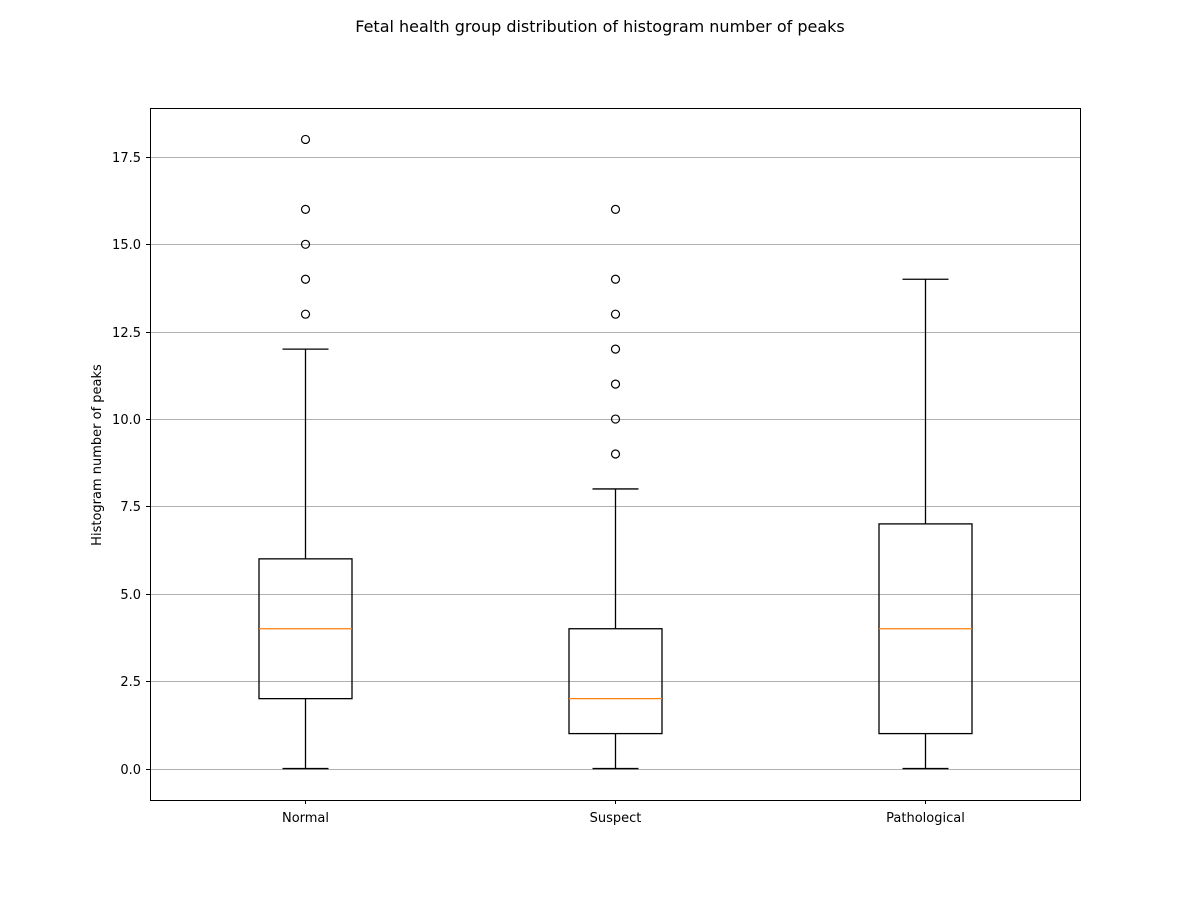 Image resolution: width=1200 pixels, height=900 pixels. Describe the element at coordinates (305, 818) in the screenshot. I see `x-tick-label: Normal` at that location.